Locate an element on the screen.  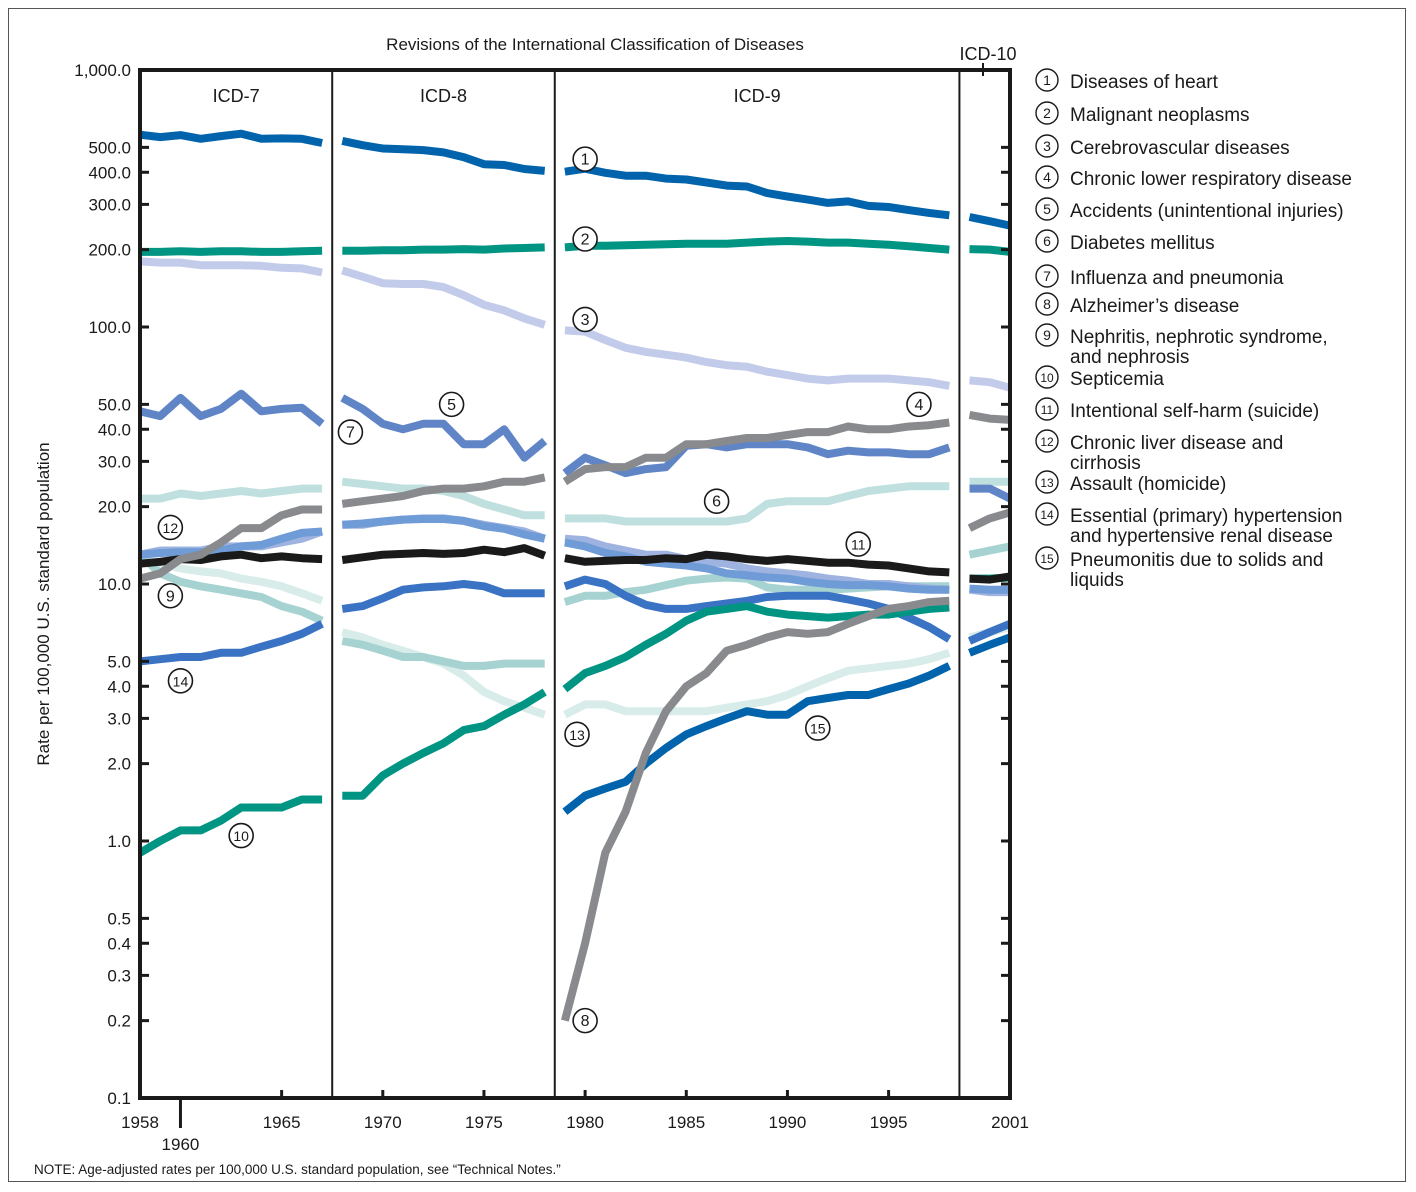
x-tick-label: 1958 is located at coordinates (140, 1122).